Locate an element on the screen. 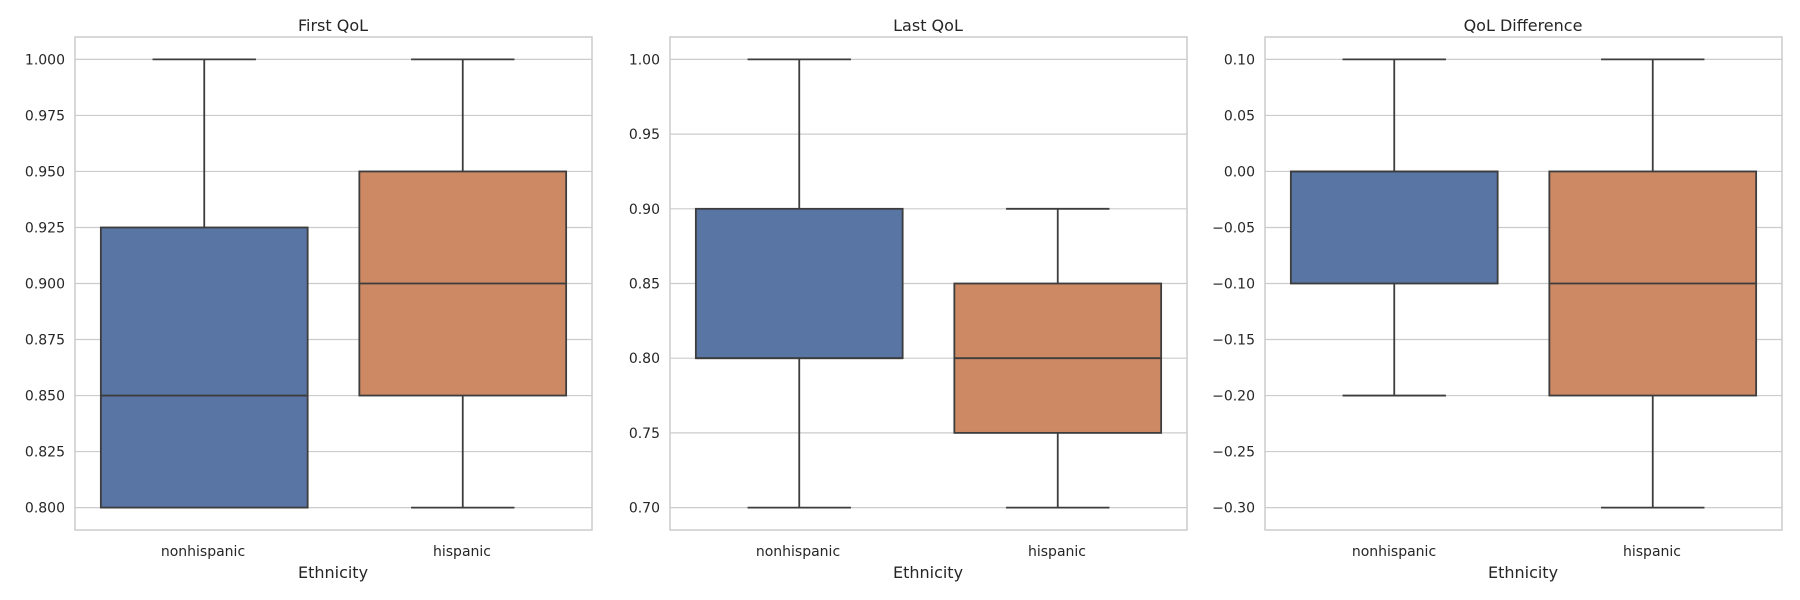 This screenshot has width=1800, height=600. y-tick-label: 0.900 is located at coordinates (45, 285).